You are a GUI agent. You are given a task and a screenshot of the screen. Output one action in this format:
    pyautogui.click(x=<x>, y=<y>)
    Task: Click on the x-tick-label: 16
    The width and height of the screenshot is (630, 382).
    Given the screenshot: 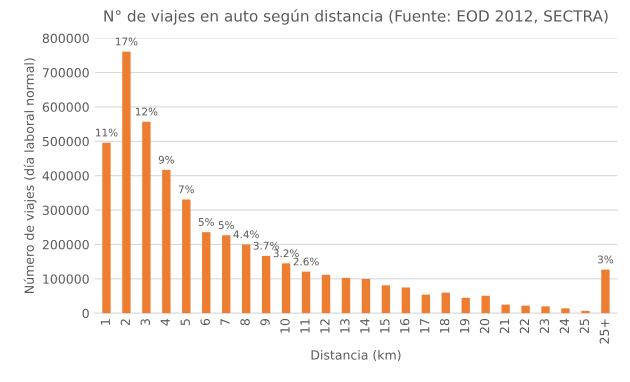 What is the action you would take?
    pyautogui.click(x=405, y=325)
    